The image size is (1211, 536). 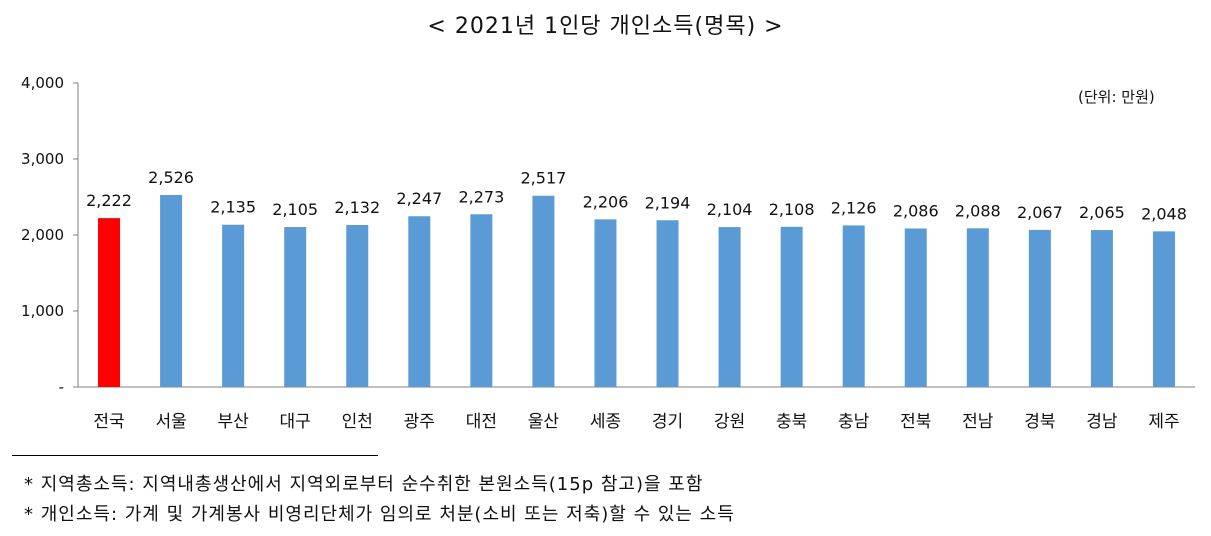 What do you see at coordinates (42, 235) in the screenshot?
I see `y-tick-label: 2,000` at bounding box center [42, 235].